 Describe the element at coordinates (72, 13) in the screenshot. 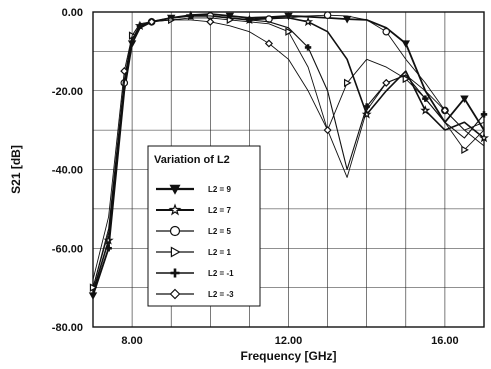

I see `y-tick-label: 0.00` at that location.